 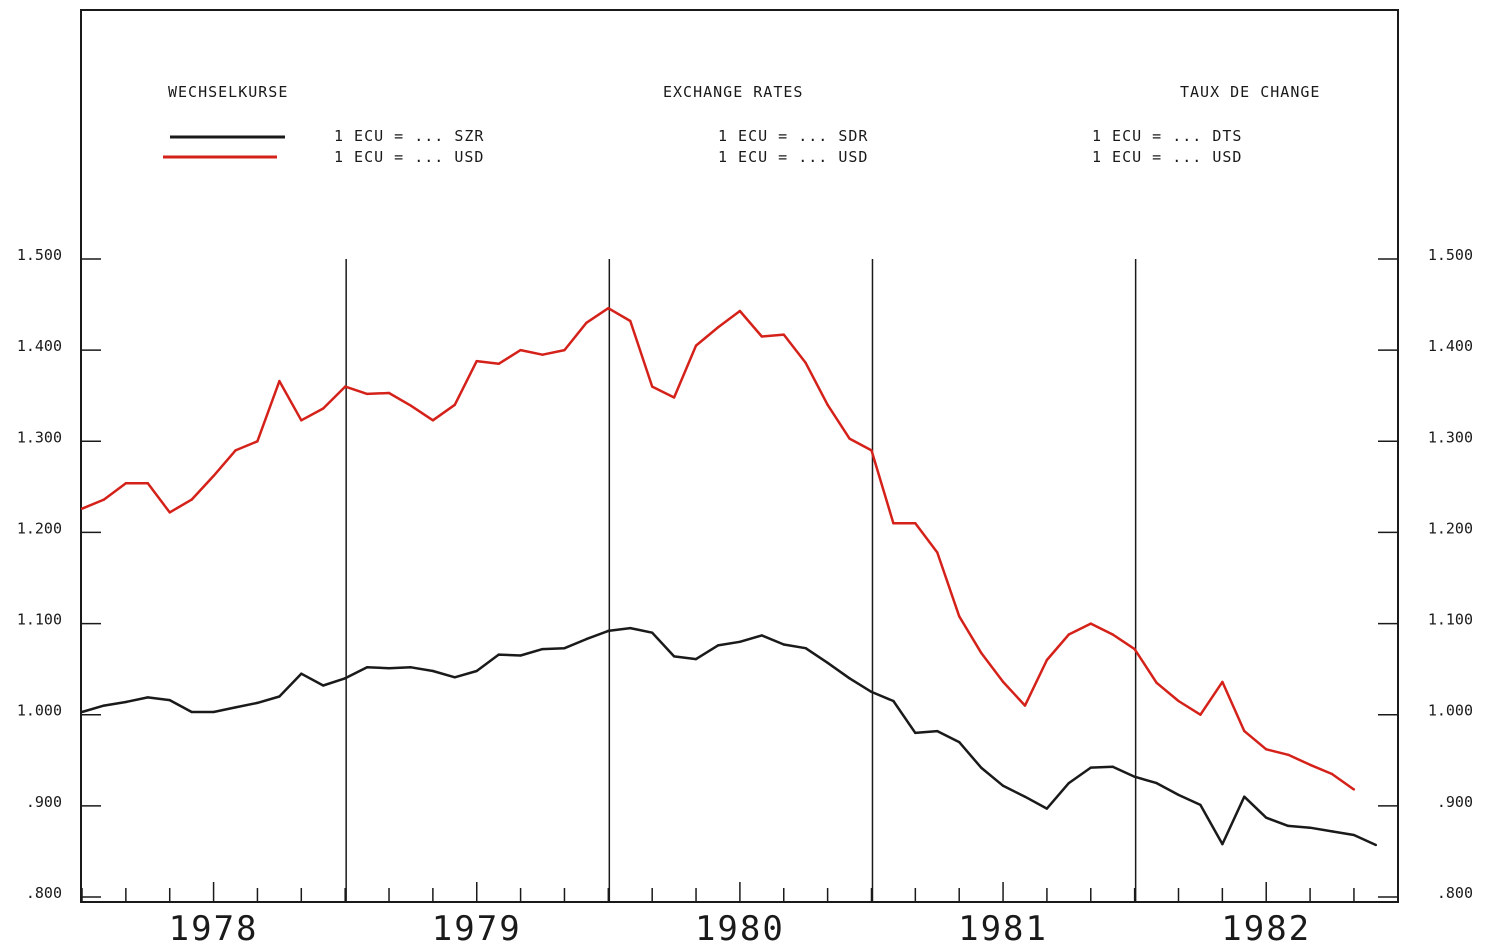 I want to click on legend-fr-sdr: 1 ECU = ... DTS, so click(x=1167, y=136).